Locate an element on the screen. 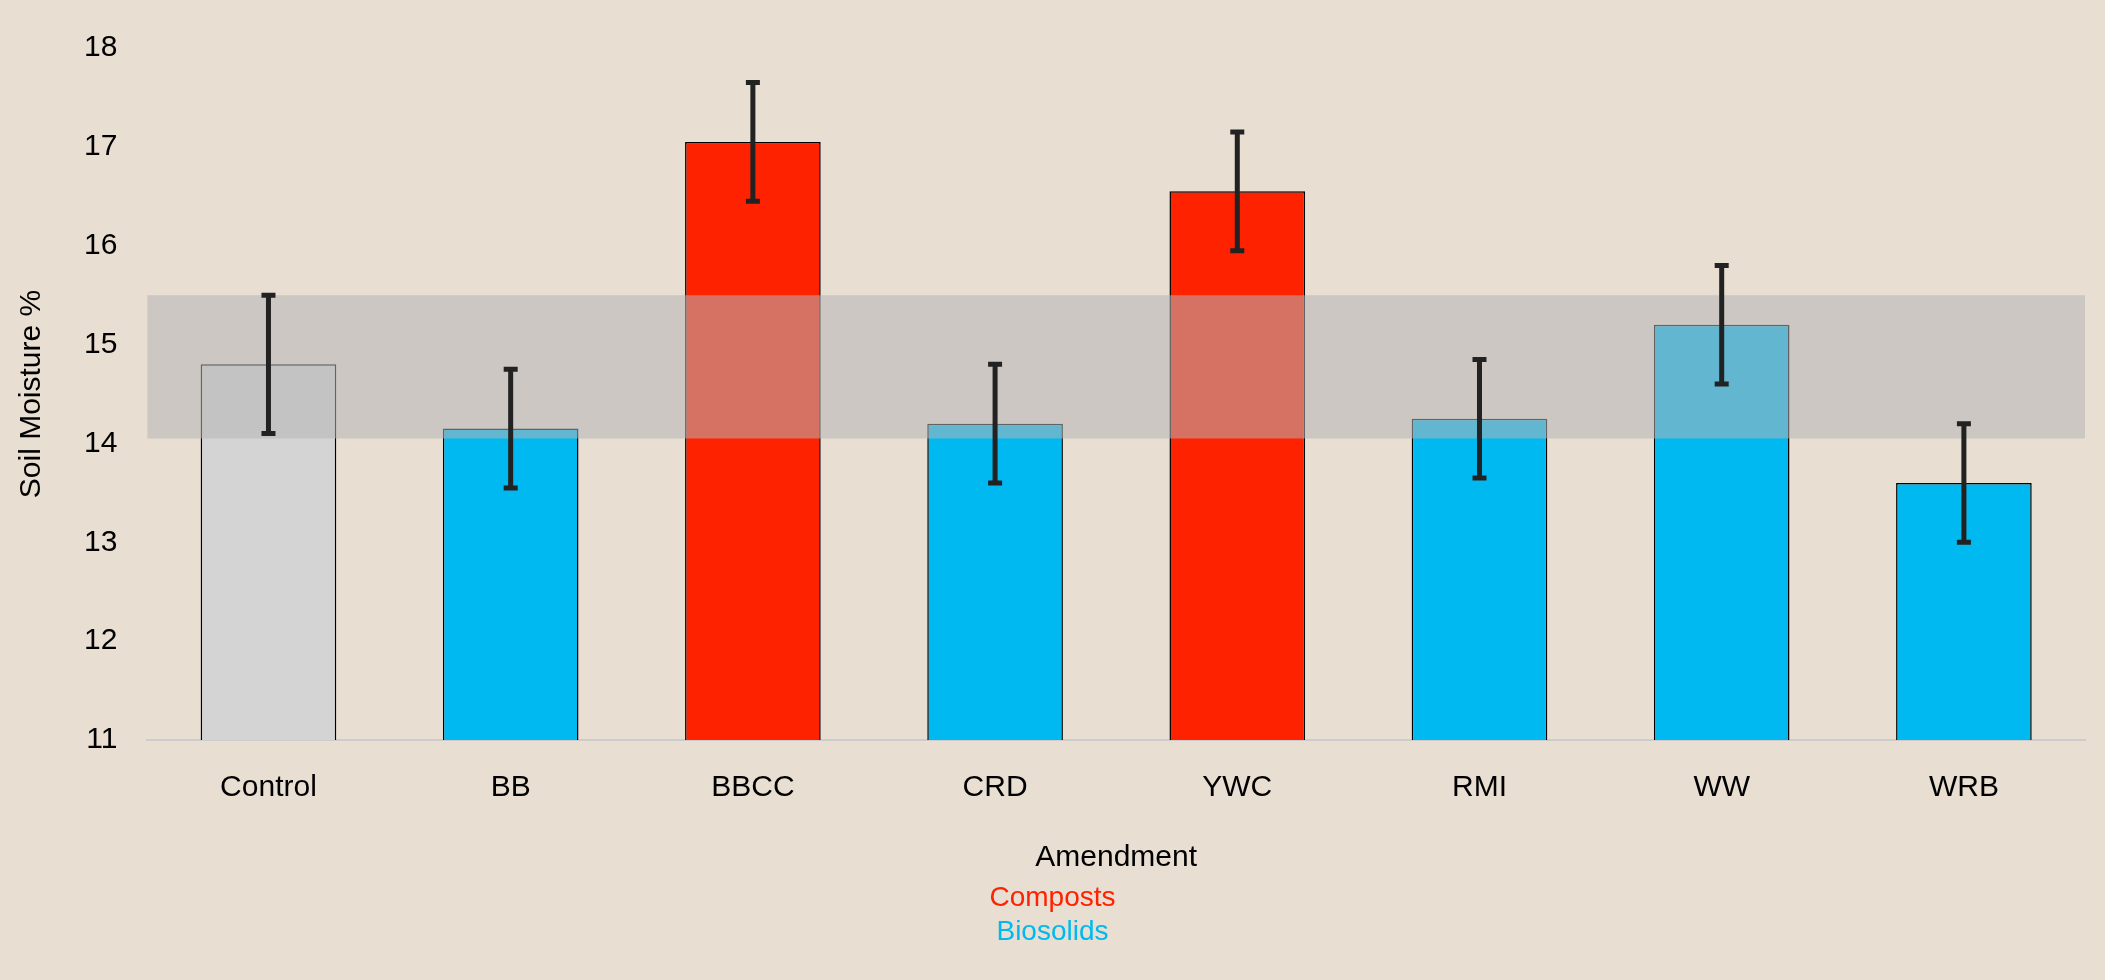 This screenshot has height=980, width=2105. x-tick-label: BBCC is located at coordinates (753, 786).